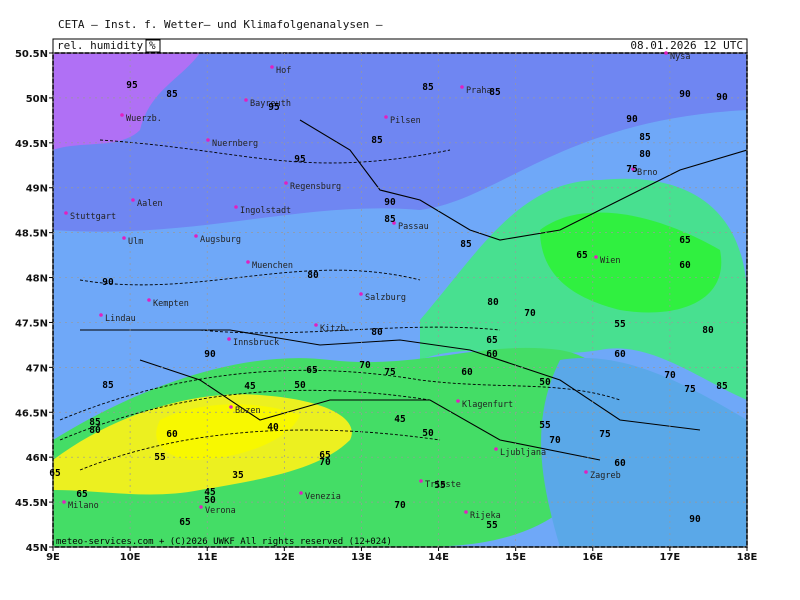 This screenshot has height=600, width=800. I want to click on city-label: Lindau, so click(120, 319).